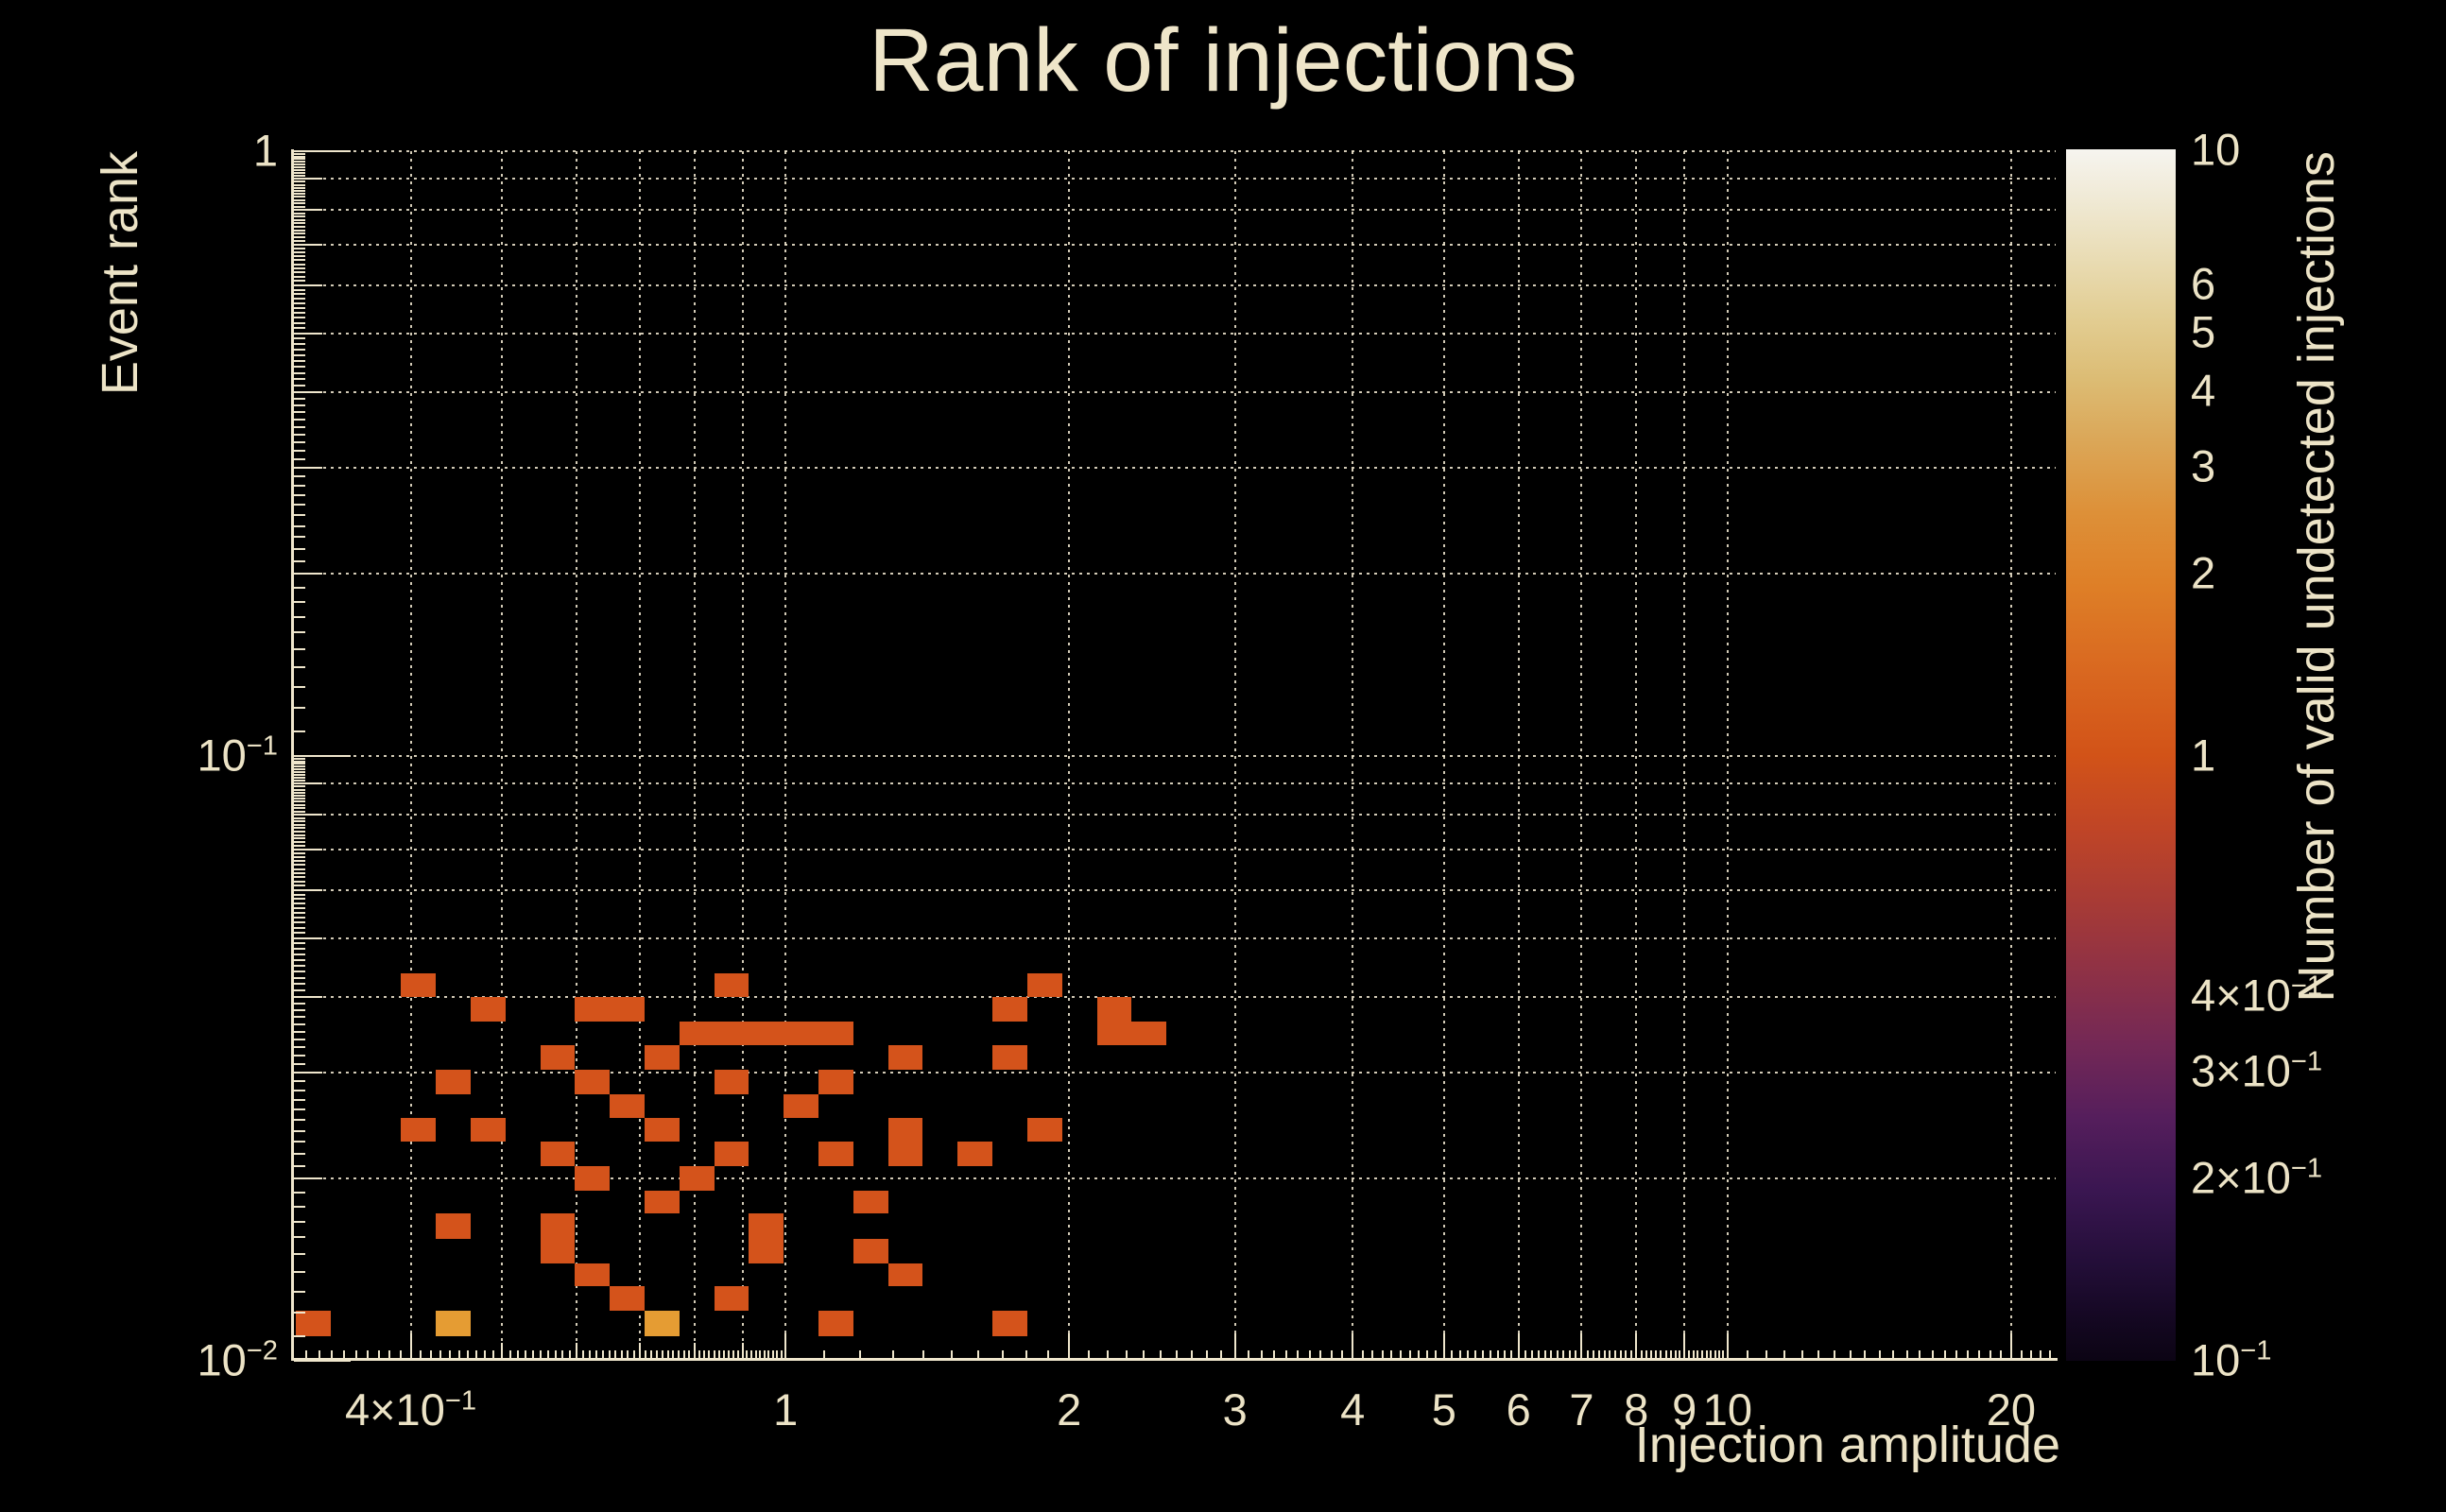 Image resolution: width=2446 pixels, height=1512 pixels. I want to click on colorbar-tick-label: 1, so click(2204, 754).